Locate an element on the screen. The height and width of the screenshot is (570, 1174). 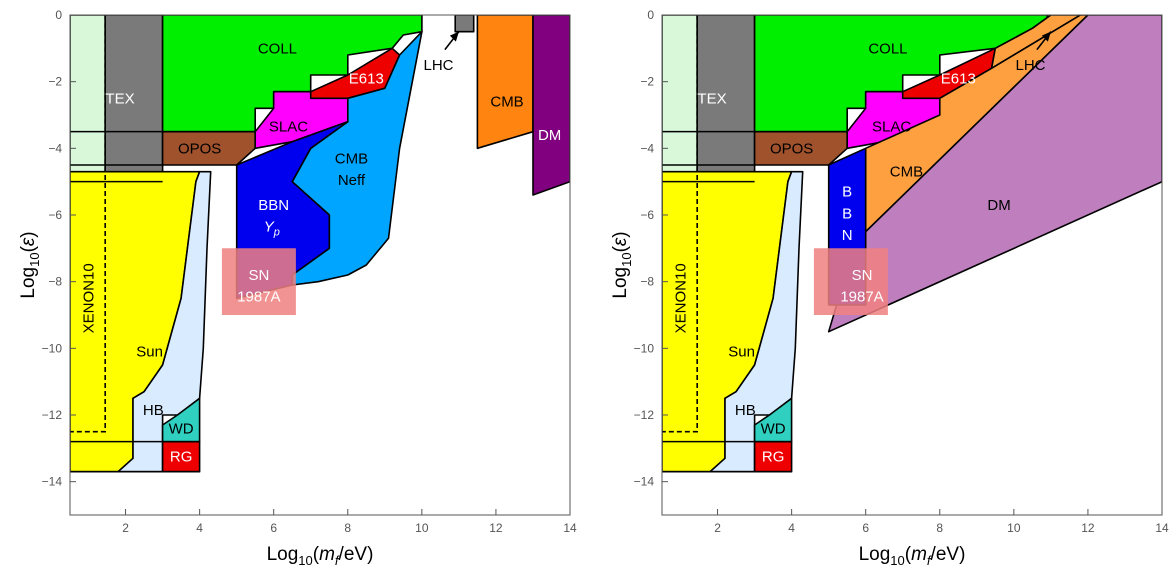
region-coll is located at coordinates (292, 74).